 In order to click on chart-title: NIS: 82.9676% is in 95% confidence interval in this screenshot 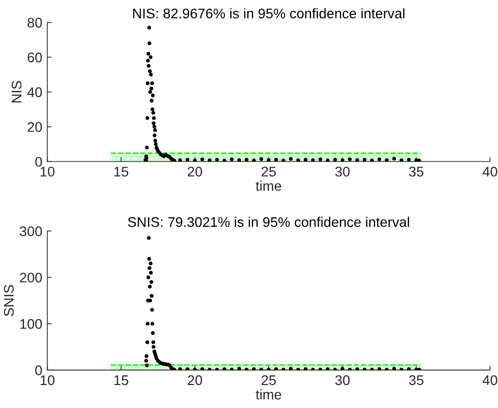, I will do `click(268, 13)`.